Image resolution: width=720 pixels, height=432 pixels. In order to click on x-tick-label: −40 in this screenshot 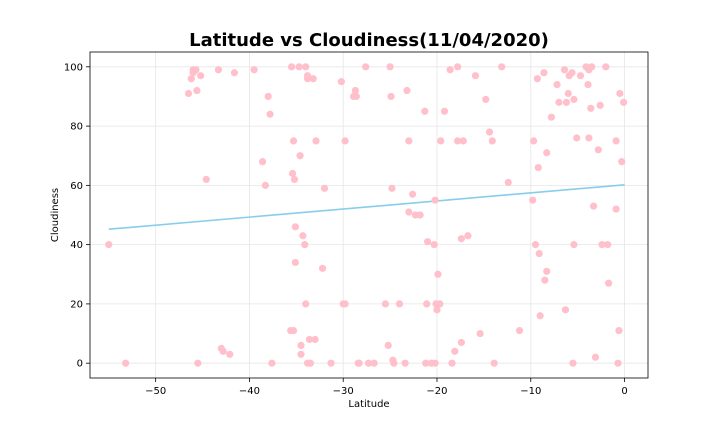, I will do `click(249, 391)`.